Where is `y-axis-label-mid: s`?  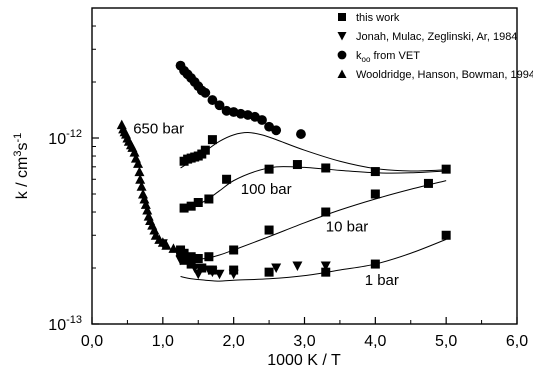 y-axis-label-mid: s is located at coordinates (22, 146).